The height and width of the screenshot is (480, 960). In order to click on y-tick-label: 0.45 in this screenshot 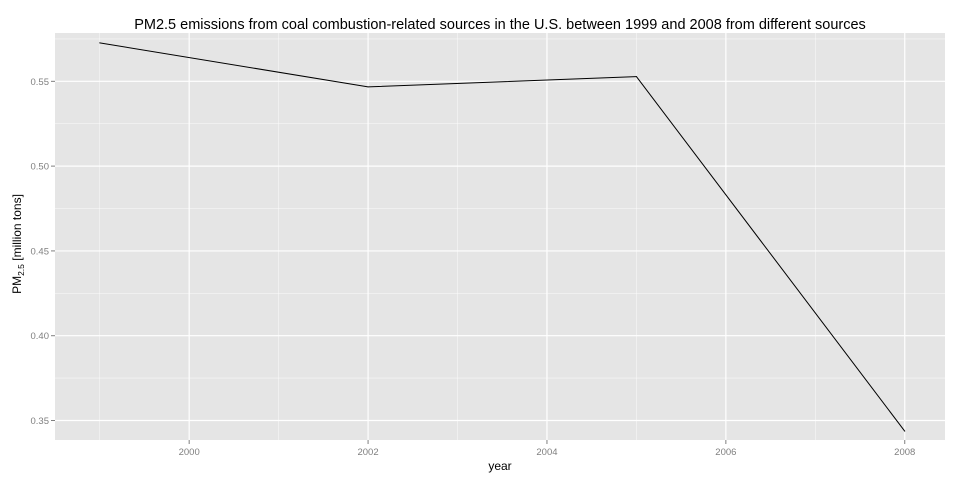, I will do `click(40, 251)`.